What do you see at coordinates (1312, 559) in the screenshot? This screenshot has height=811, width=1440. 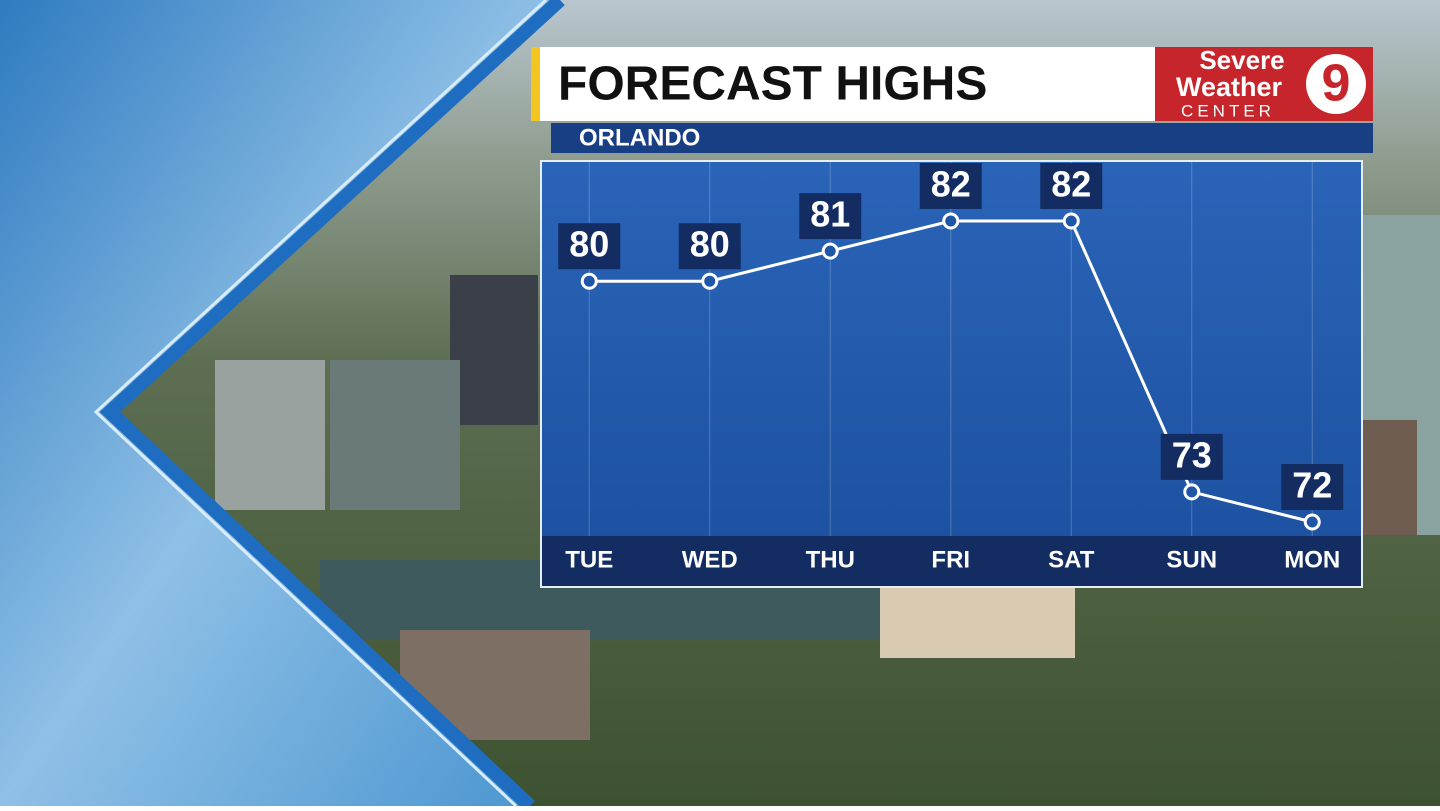 I see `x-tick-label: MON` at bounding box center [1312, 559].